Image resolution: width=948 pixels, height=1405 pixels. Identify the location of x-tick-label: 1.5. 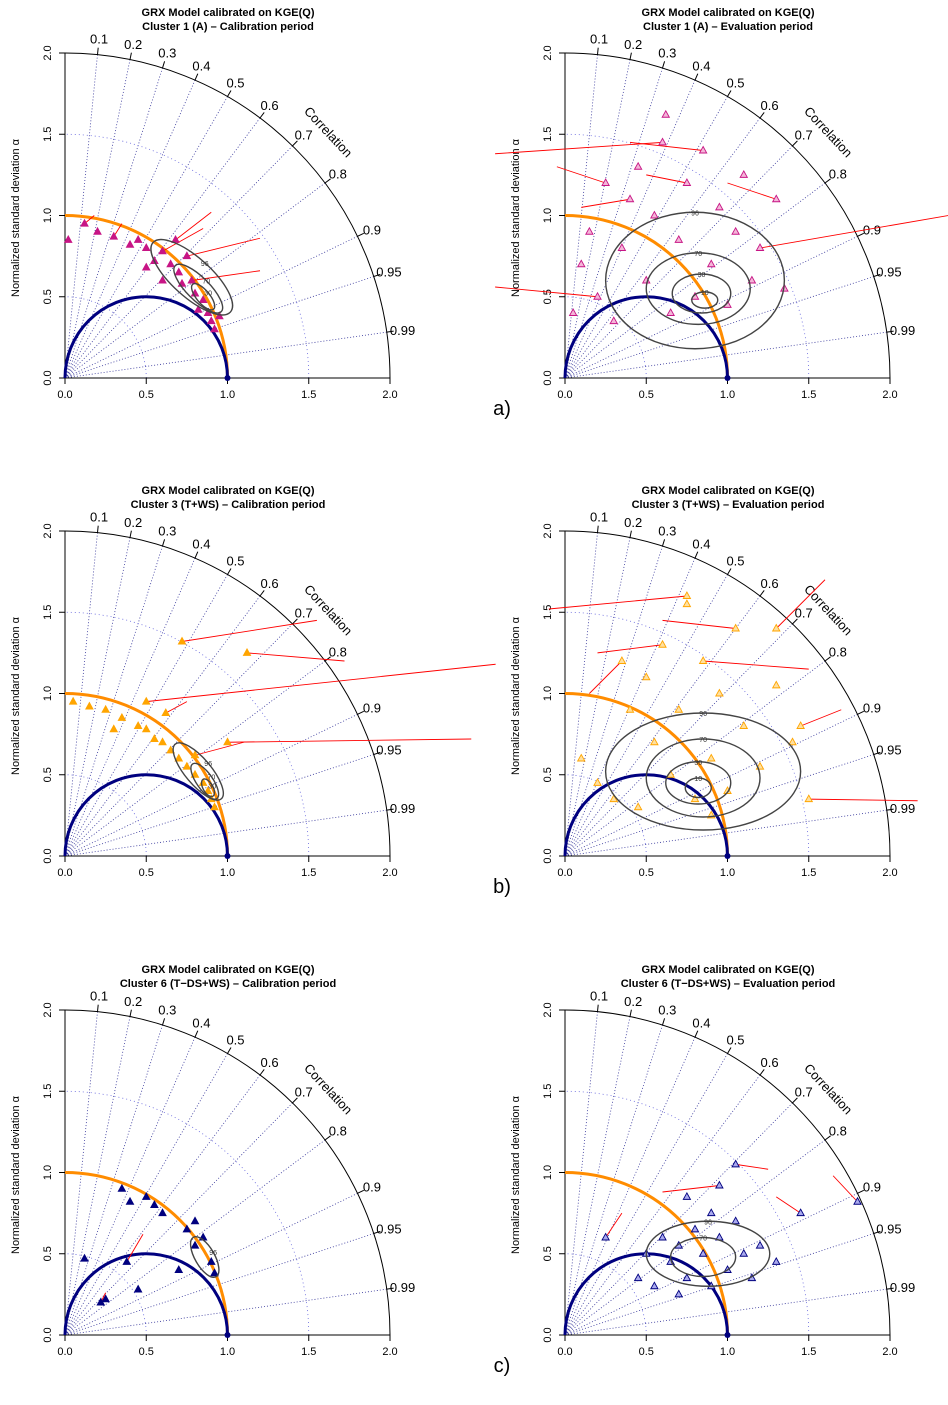
(808, 395).